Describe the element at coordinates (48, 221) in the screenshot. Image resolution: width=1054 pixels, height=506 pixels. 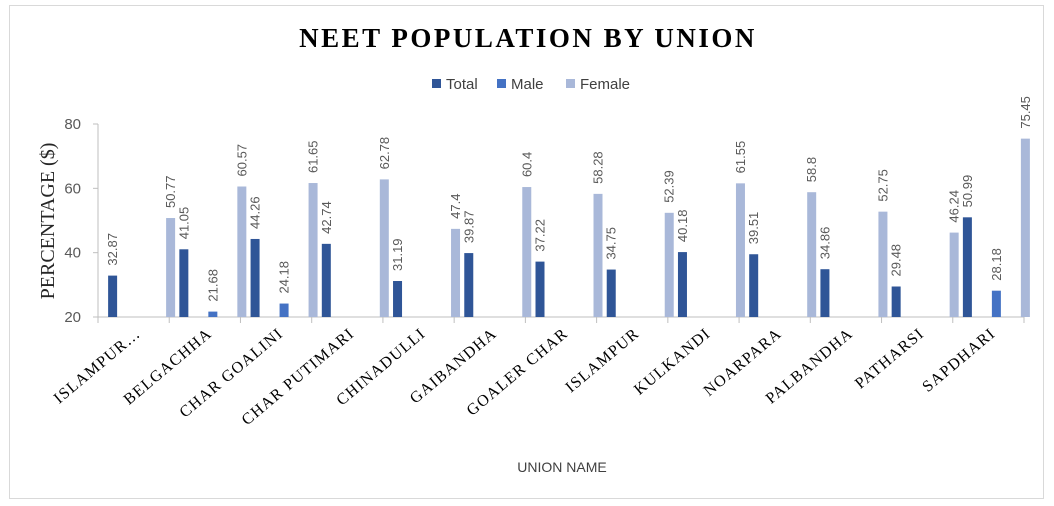
I see `y-axis-label: PERCENTAGE ($)` at that location.